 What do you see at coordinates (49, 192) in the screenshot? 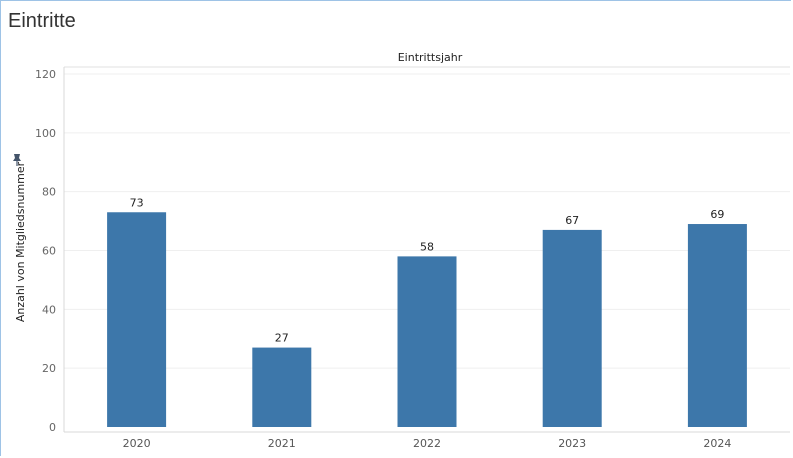
I see `y-tick-label: 80` at bounding box center [49, 192].